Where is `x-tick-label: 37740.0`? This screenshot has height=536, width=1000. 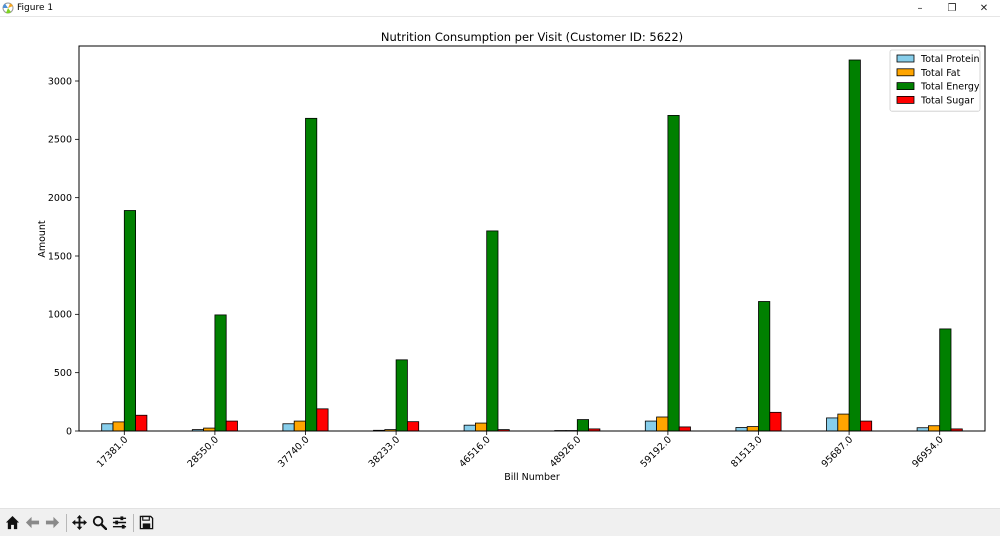 x-tick-label: 37740.0 is located at coordinates (294, 452).